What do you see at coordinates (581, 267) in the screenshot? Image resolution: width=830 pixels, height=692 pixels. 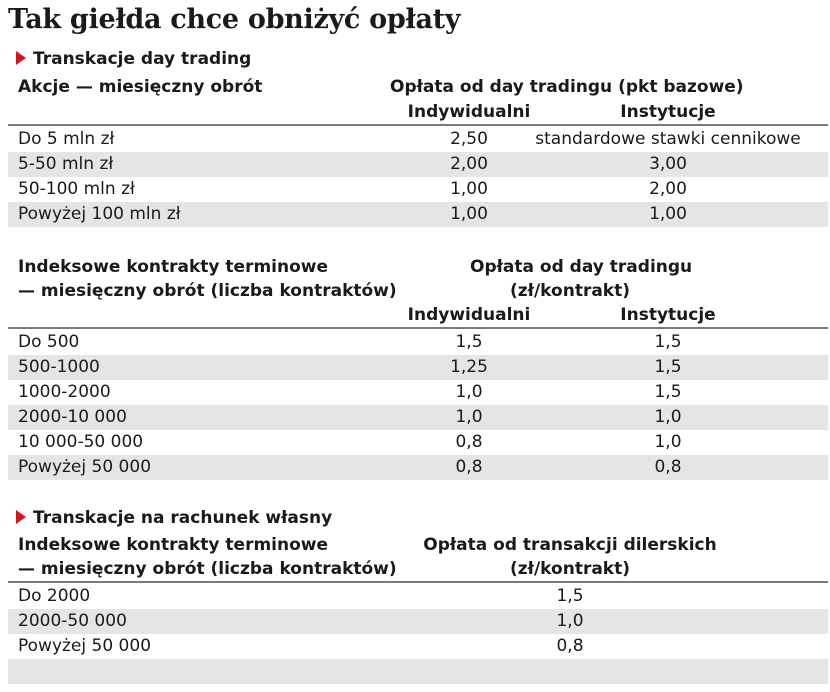 I see `column-header-fee: Opłata od day tradingu` at bounding box center [581, 267].